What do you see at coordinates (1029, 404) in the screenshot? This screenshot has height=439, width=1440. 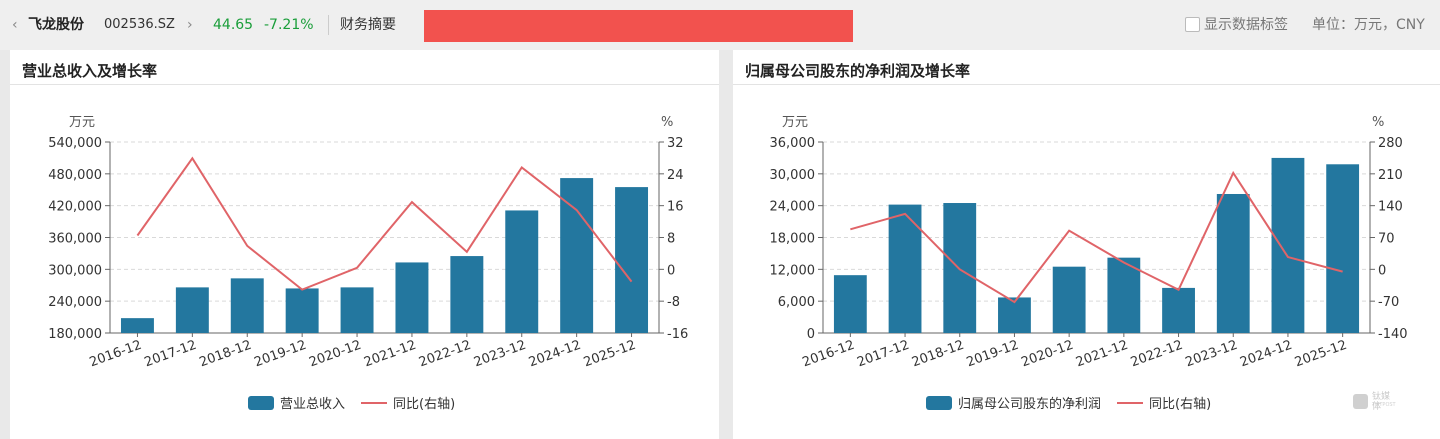 I see `legend-bar-label: 归属母公司股东的净利润` at bounding box center [1029, 404].